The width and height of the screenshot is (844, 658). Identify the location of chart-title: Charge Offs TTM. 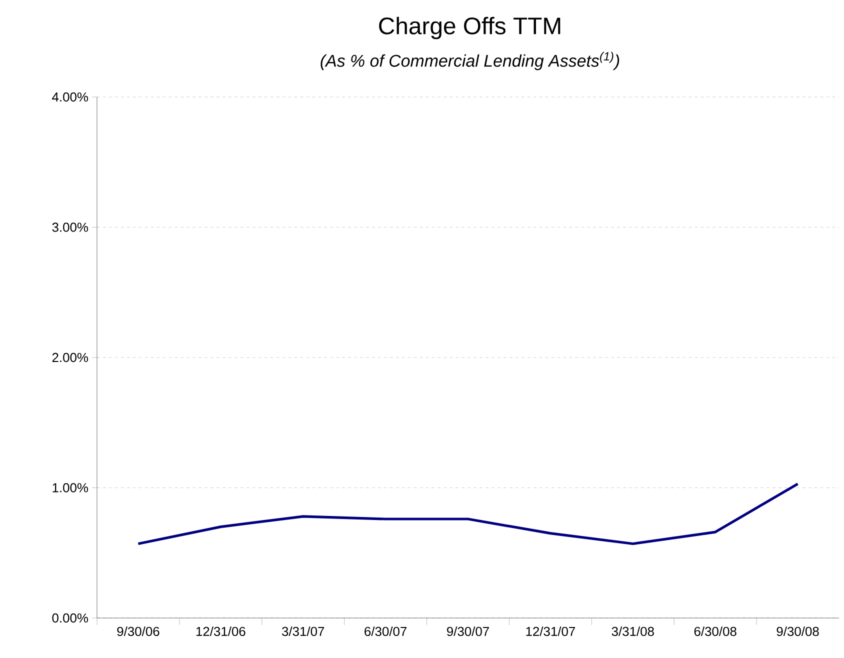
(469, 28).